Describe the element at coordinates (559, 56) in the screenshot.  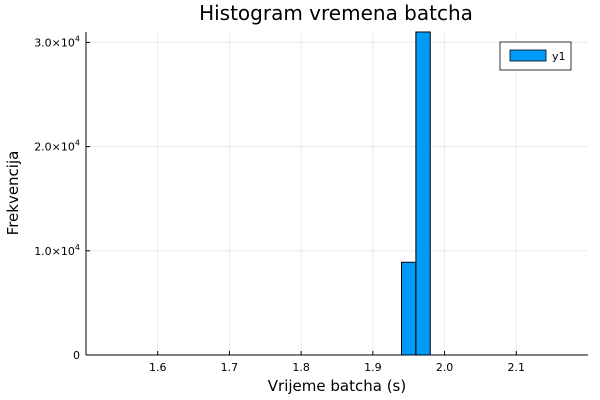
I see `legend-label: y1` at that location.